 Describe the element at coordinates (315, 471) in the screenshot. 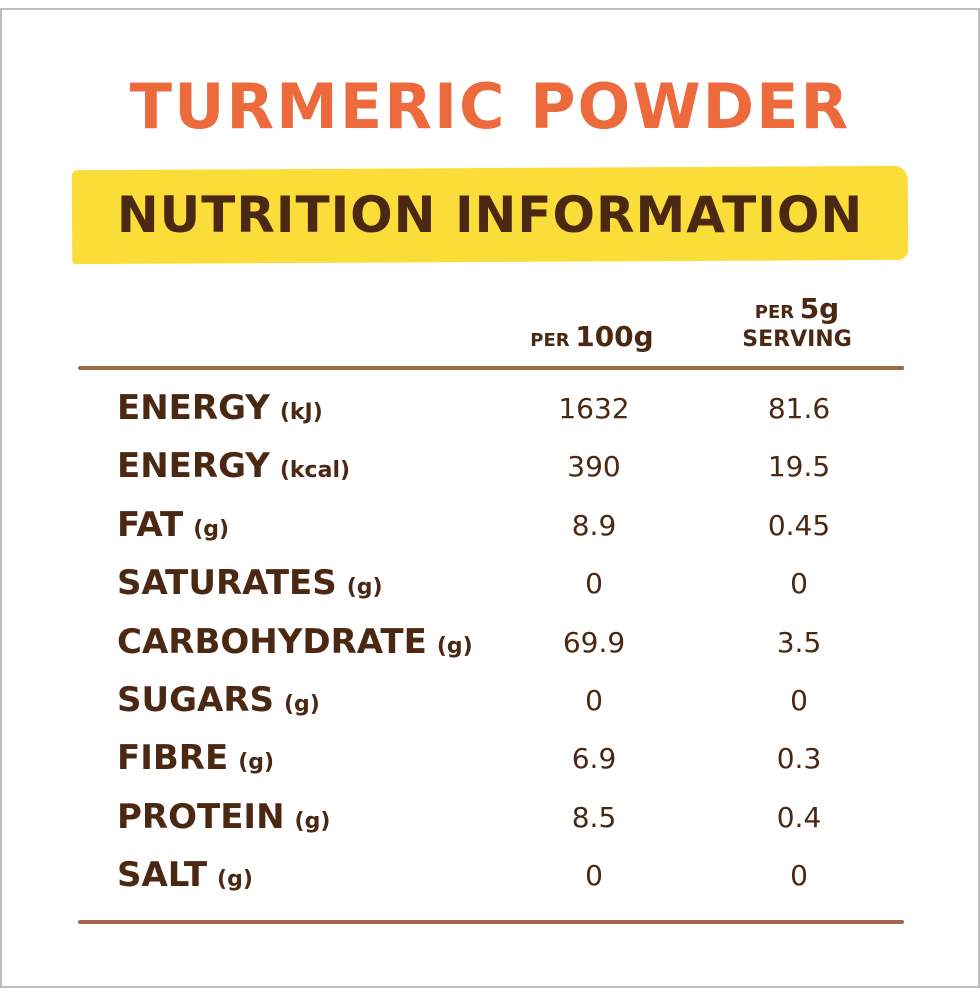

I see `nutrient-unit: (kcal)` at that location.